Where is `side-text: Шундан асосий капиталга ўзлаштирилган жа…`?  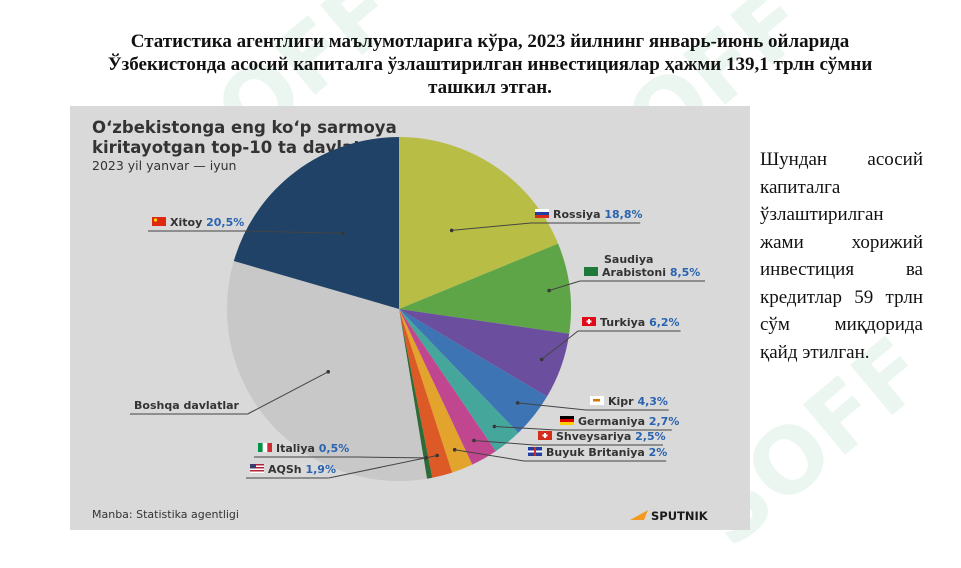
side-text: Шундан асосий капиталга ўзлаштирилган жа… is located at coordinates (841, 256).